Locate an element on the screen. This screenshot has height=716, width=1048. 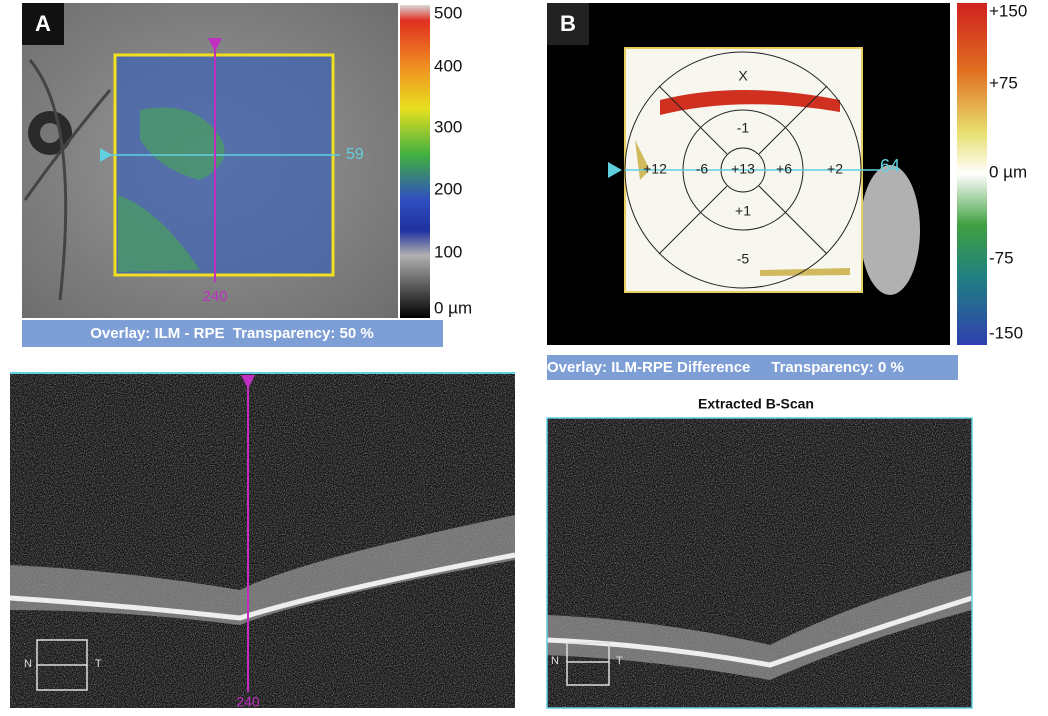
colorbar-label: 400 is located at coordinates (448, 65).